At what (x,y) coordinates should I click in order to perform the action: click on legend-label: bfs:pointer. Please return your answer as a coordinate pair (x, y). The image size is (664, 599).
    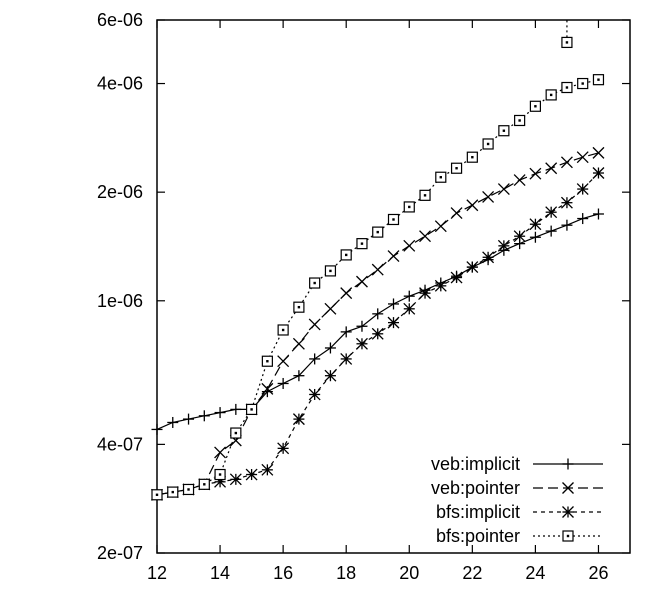
    Looking at the image, I should click on (478, 536).